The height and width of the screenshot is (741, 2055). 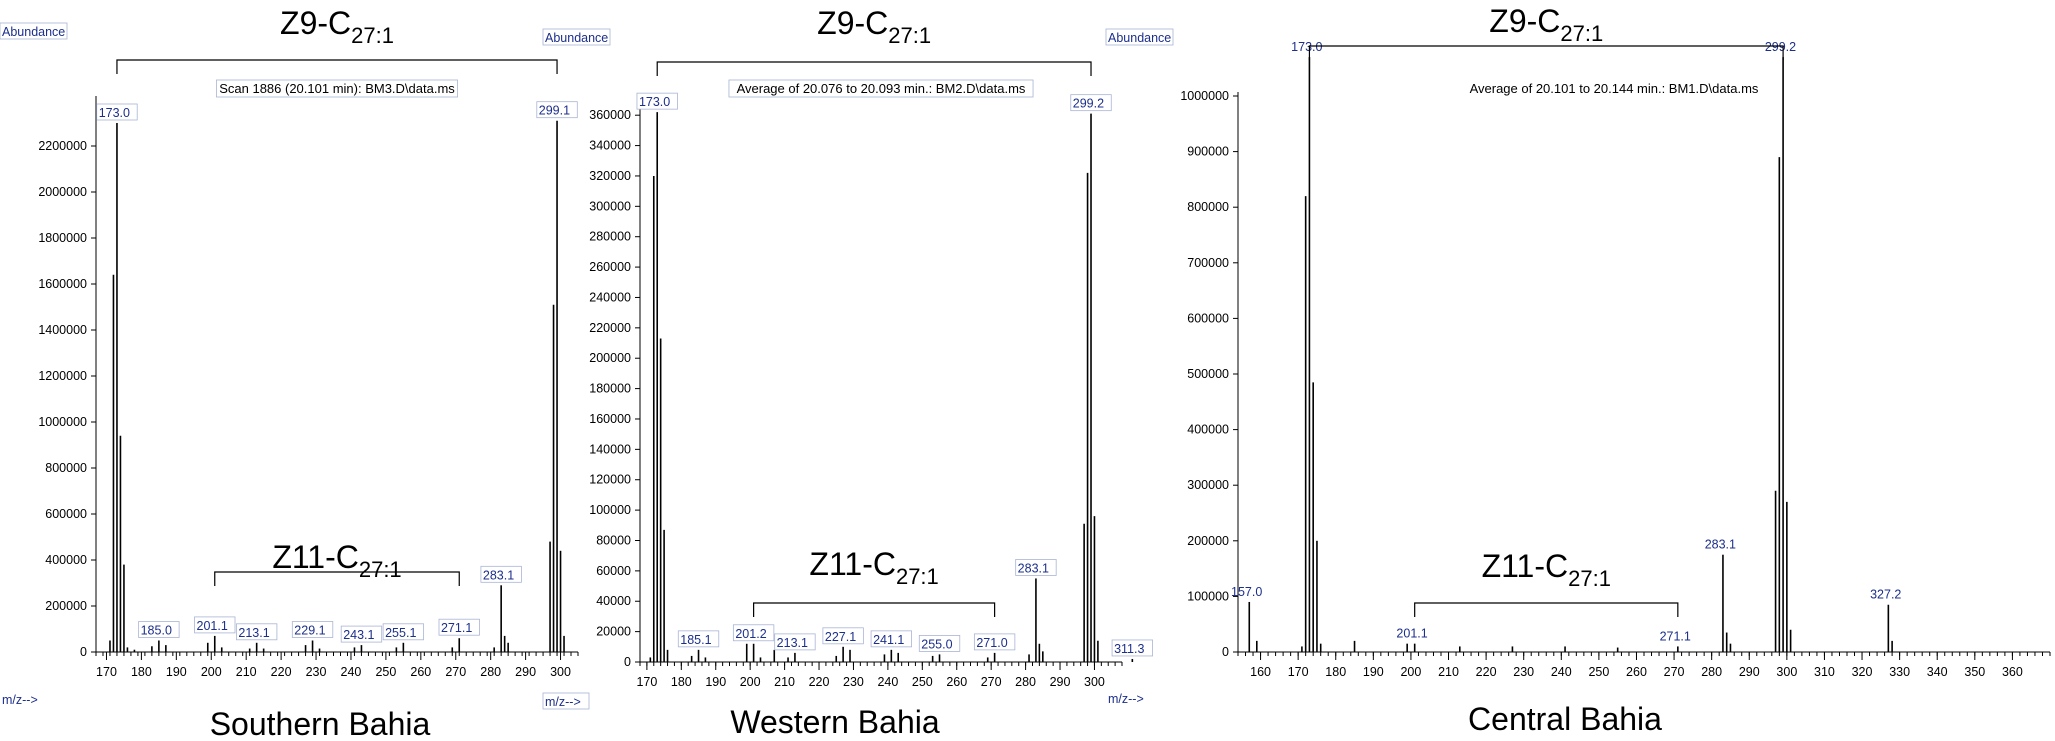 I want to click on y-tick-label: 360000, so click(x=610, y=115).